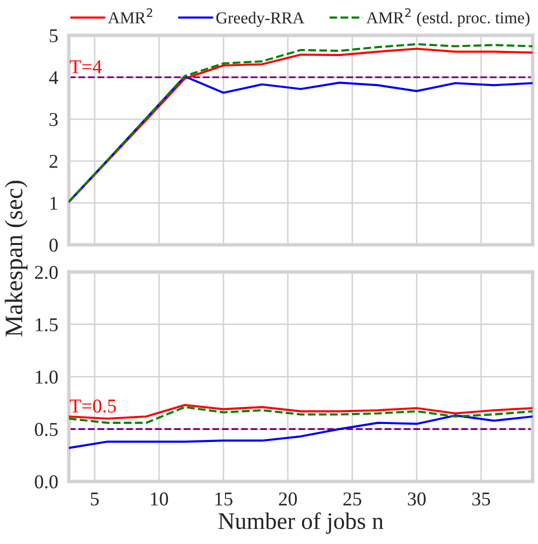 This screenshot has width=538, height=544. What do you see at coordinates (301, 523) in the screenshot?
I see `x-axis-title: Number of jobs n` at bounding box center [301, 523].